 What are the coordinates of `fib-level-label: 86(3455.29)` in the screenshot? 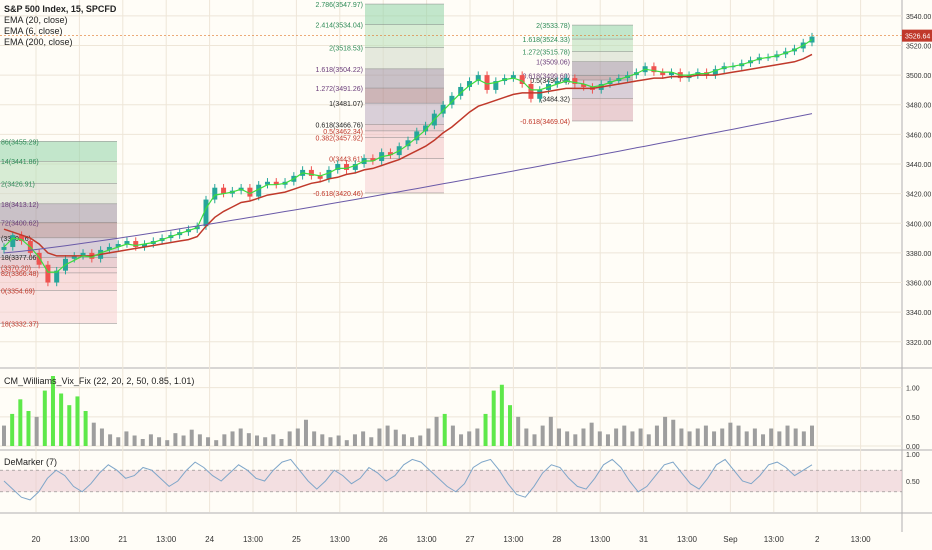 It's located at (20, 142).